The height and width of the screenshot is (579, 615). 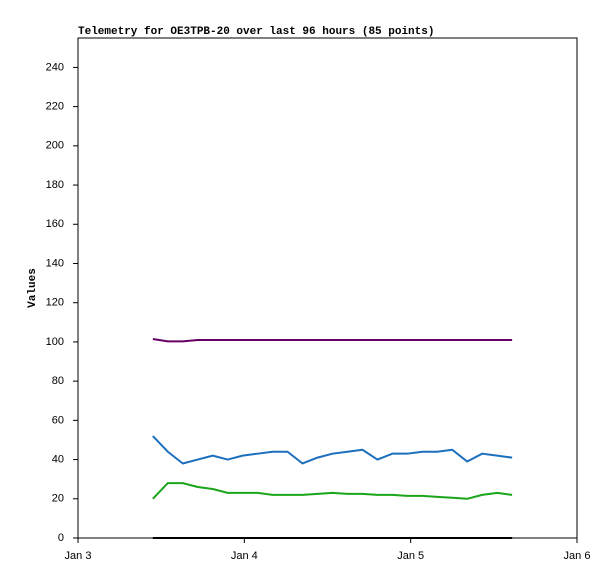 What do you see at coordinates (55, 224) in the screenshot?
I see `y-tick-label: 160` at bounding box center [55, 224].